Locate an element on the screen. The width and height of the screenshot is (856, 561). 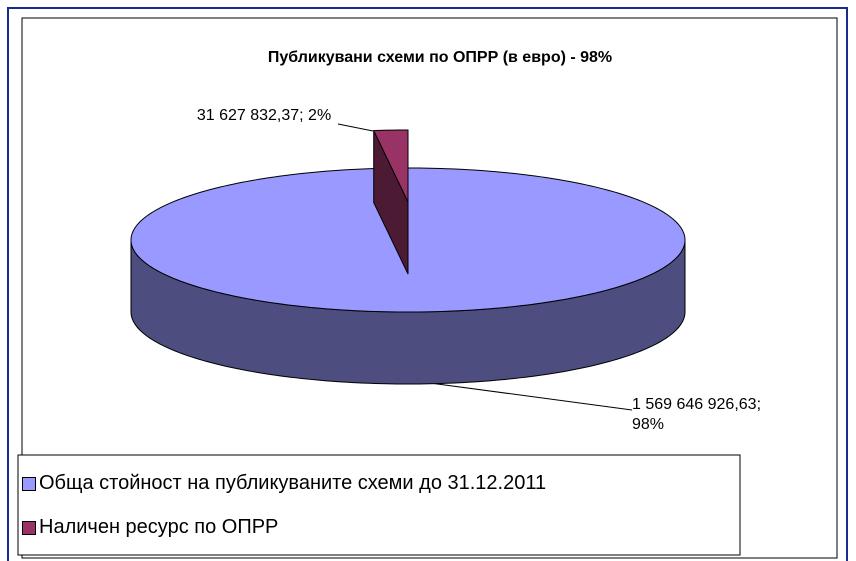
legend-item: Наличен ресурс по ОПРР is located at coordinates (150, 527).